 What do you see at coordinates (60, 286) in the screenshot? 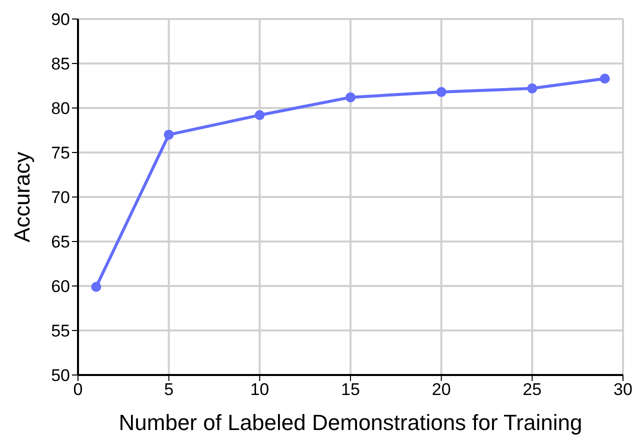
I see `y-tick-label: 60` at bounding box center [60, 286].